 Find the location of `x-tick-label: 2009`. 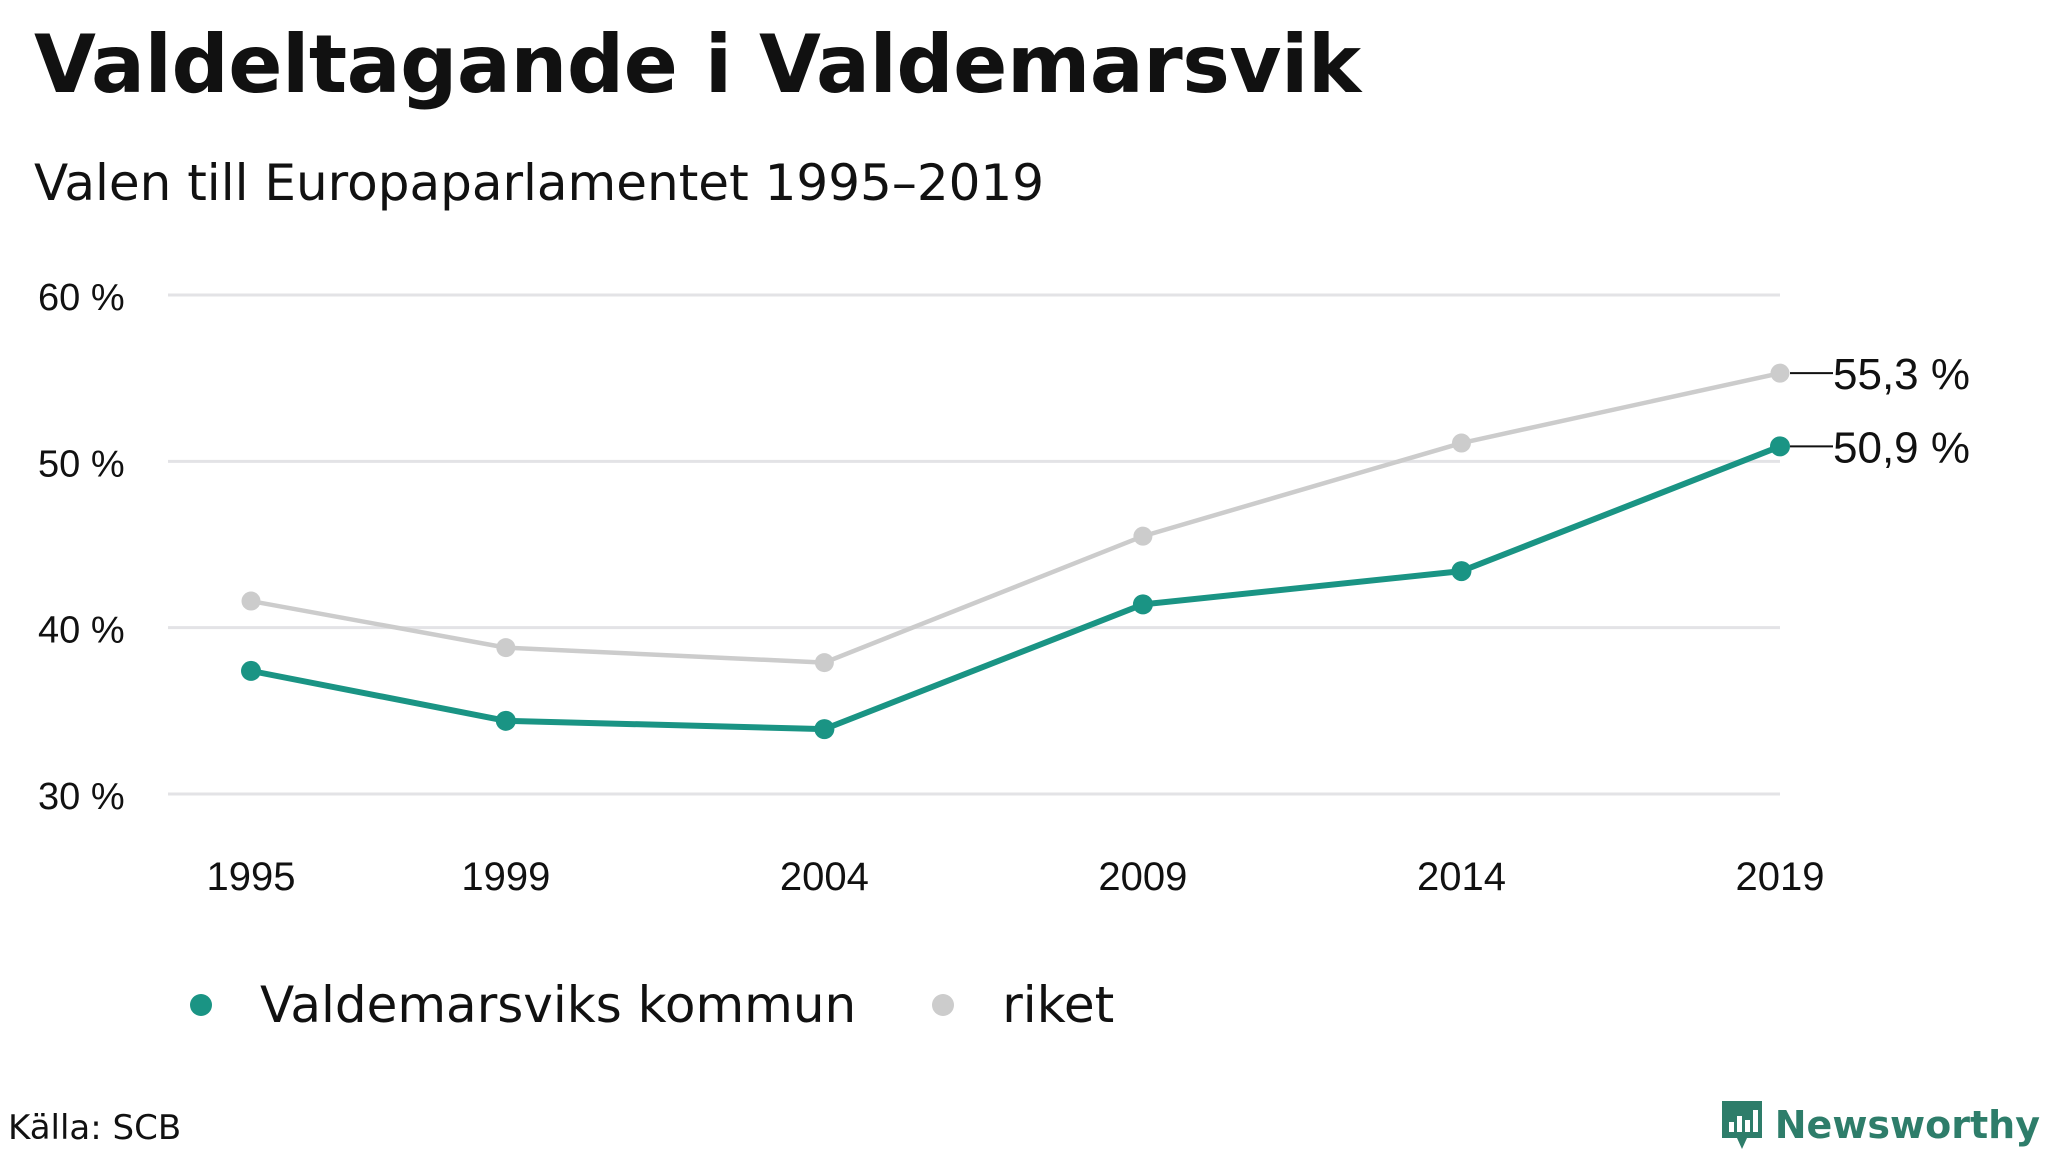

x-tick-label: 2009 is located at coordinates (1142, 877).